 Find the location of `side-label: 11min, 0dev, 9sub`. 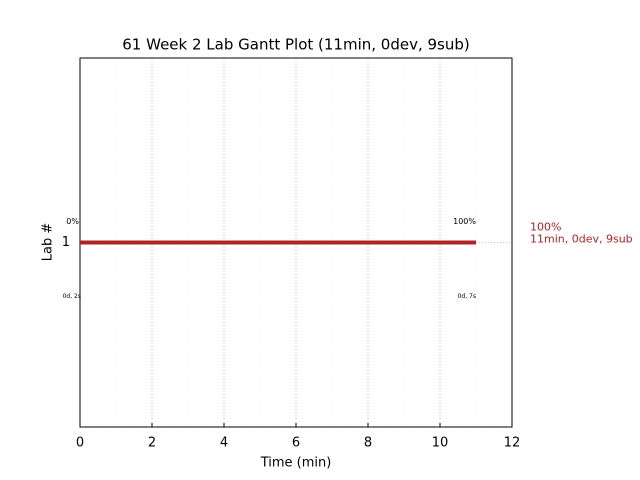

side-label: 11min, 0dev, 9sub is located at coordinates (581, 239).